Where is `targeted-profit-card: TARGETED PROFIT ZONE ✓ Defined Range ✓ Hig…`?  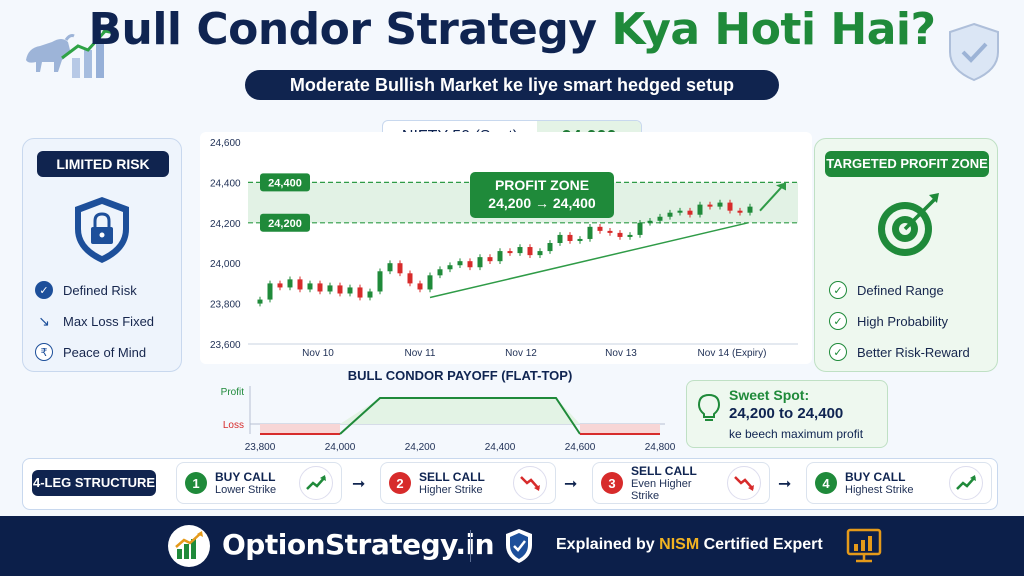 targeted-profit-card: TARGETED PROFIT ZONE ✓ Defined Range ✓ Hig… is located at coordinates (906, 255).